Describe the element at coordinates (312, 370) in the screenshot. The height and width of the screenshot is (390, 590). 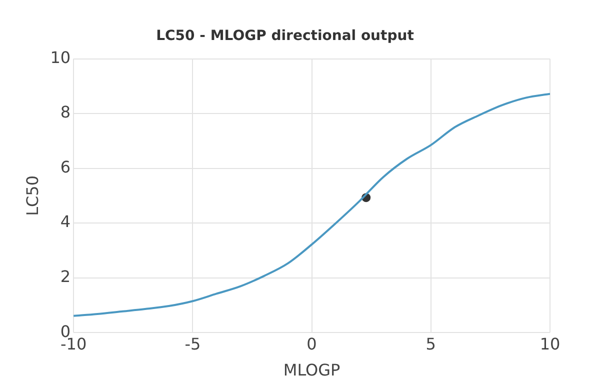
I see `x-axis-title: MLOGP` at that location.